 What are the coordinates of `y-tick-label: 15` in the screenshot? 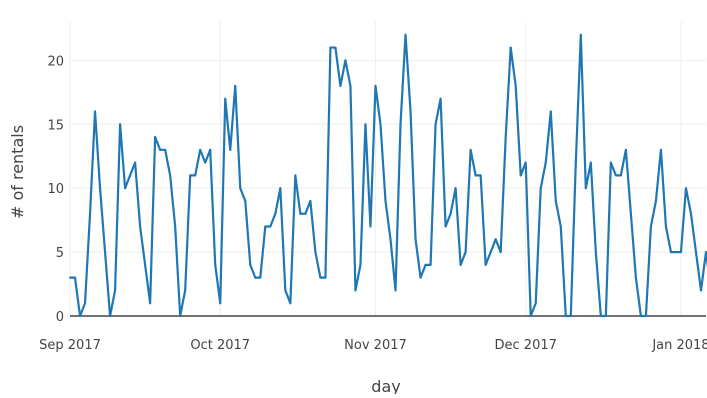 It's located at (55, 125).